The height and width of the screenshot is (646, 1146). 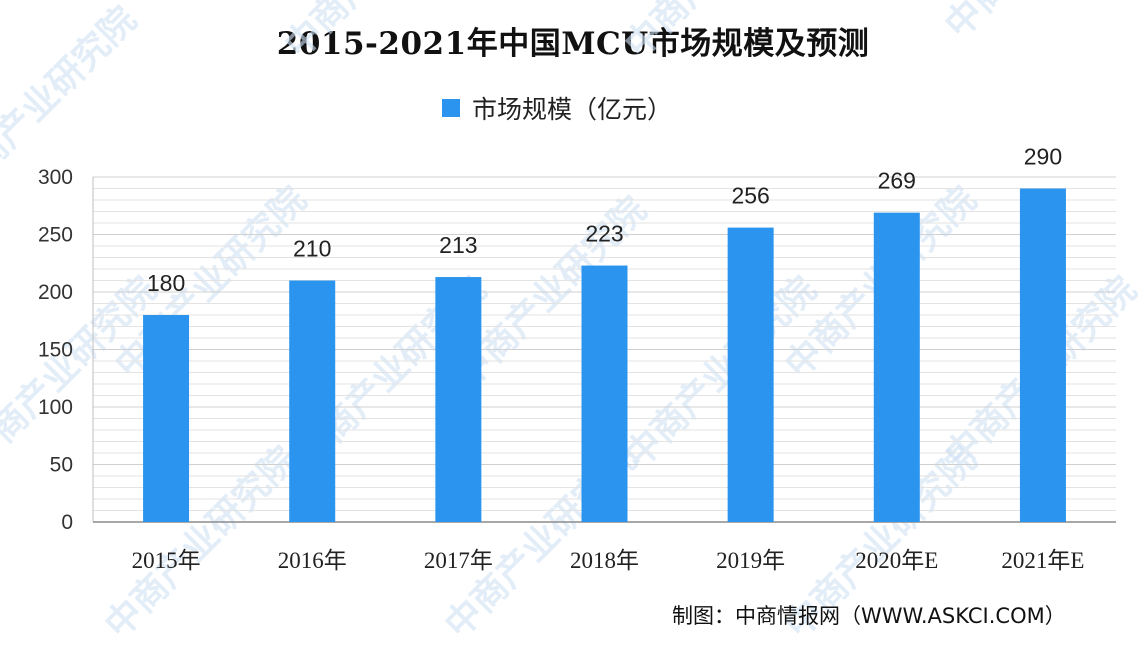 I want to click on data-label: 290, so click(x=1043, y=157).